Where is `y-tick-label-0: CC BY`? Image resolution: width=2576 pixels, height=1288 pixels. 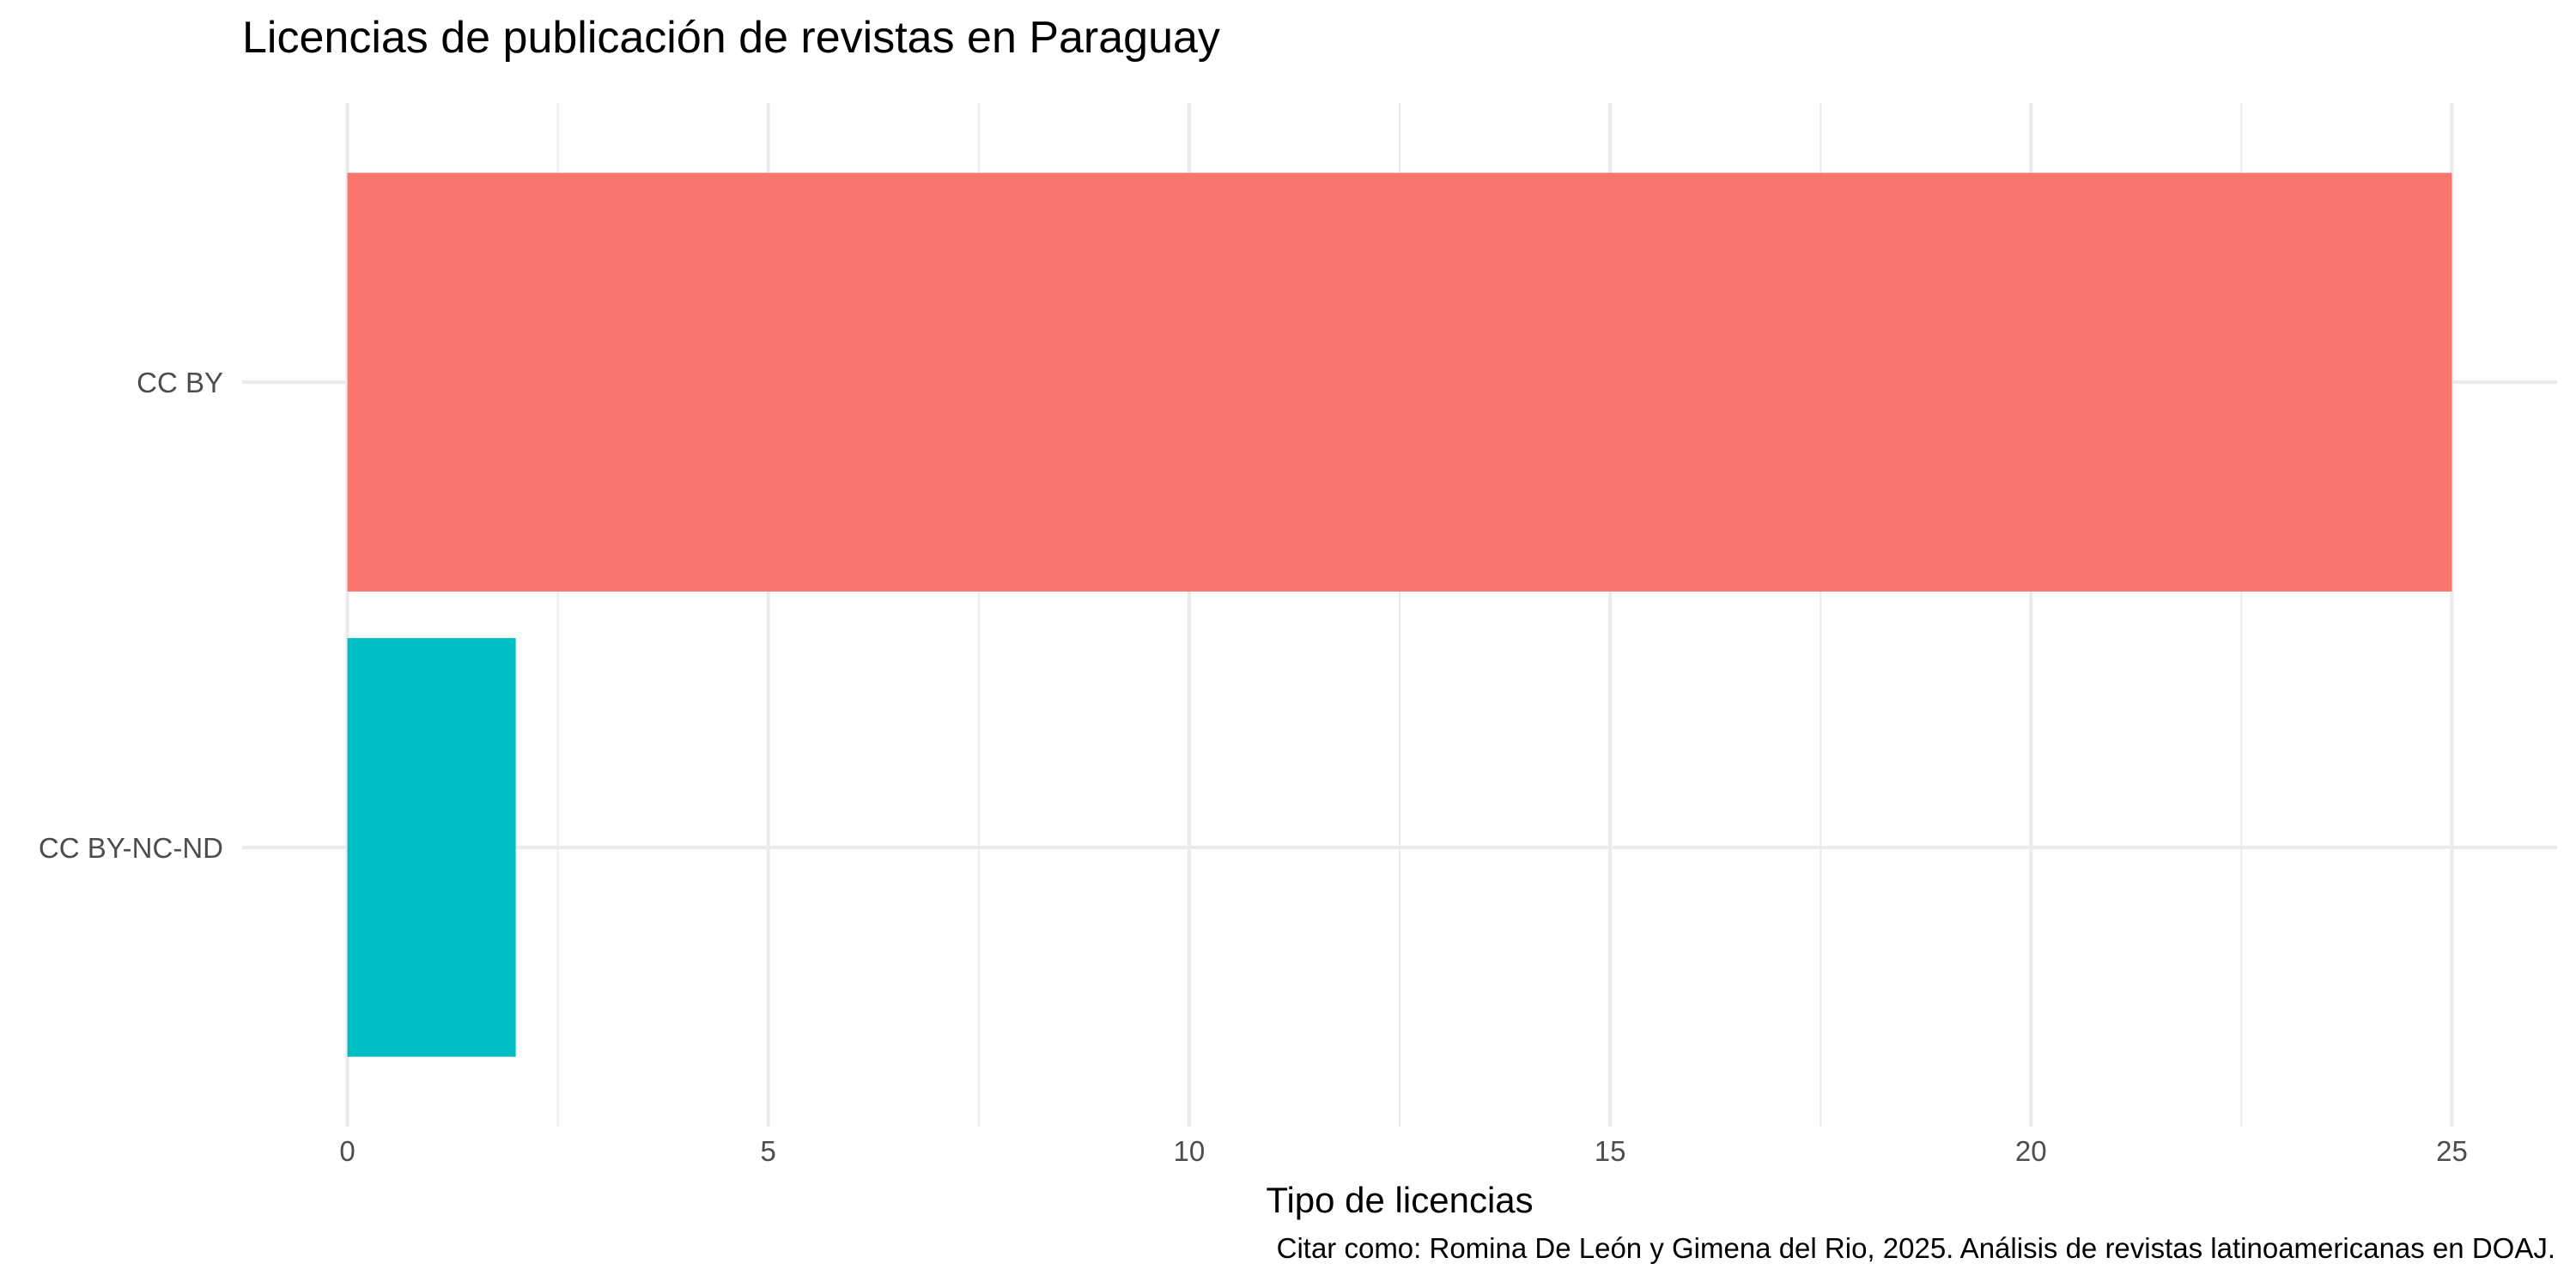
y-tick-label-0: CC BY is located at coordinates (180, 382).